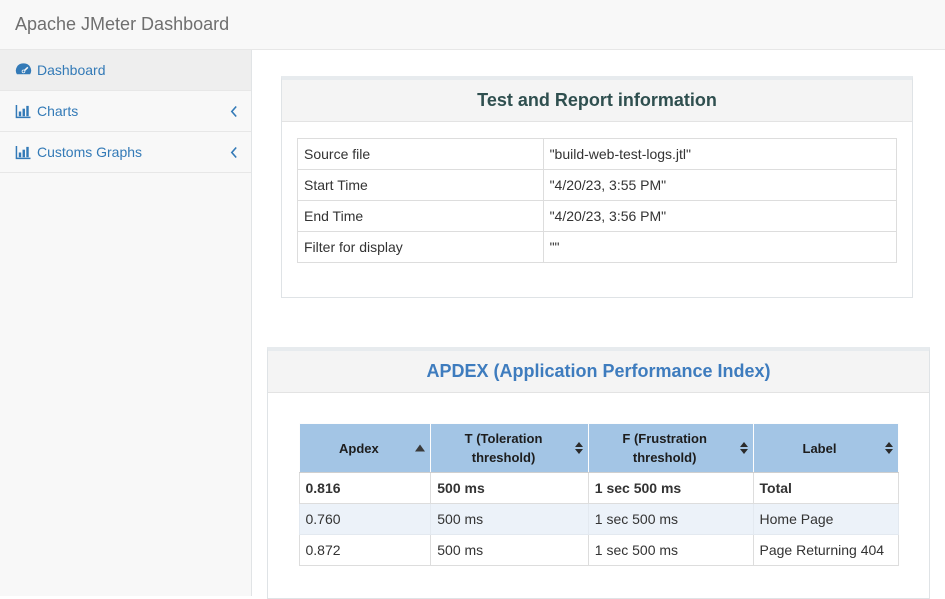  I want to click on table-row: Start Time "4/20/23, 3:55 PM", so click(597, 185).